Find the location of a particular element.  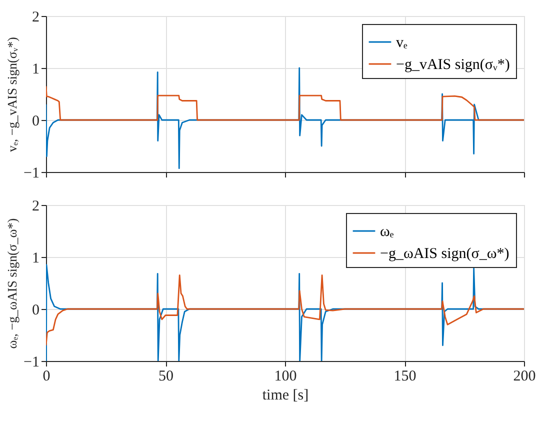

legend-label: vₑ is located at coordinates (402, 43).